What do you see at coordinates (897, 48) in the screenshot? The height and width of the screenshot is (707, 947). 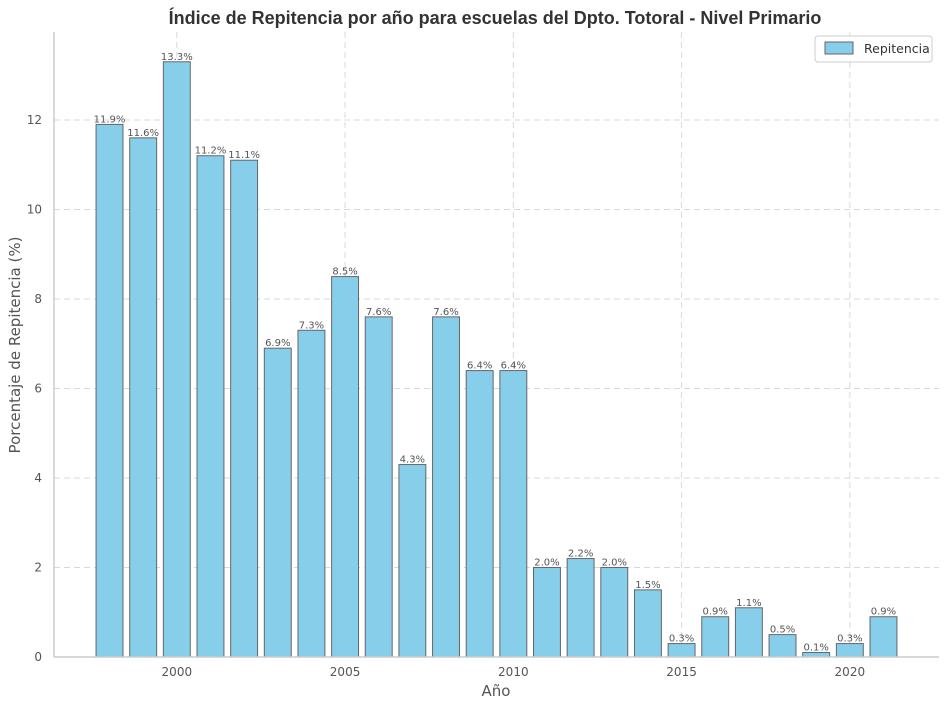 I see `legend-label: Repitencia` at bounding box center [897, 48].